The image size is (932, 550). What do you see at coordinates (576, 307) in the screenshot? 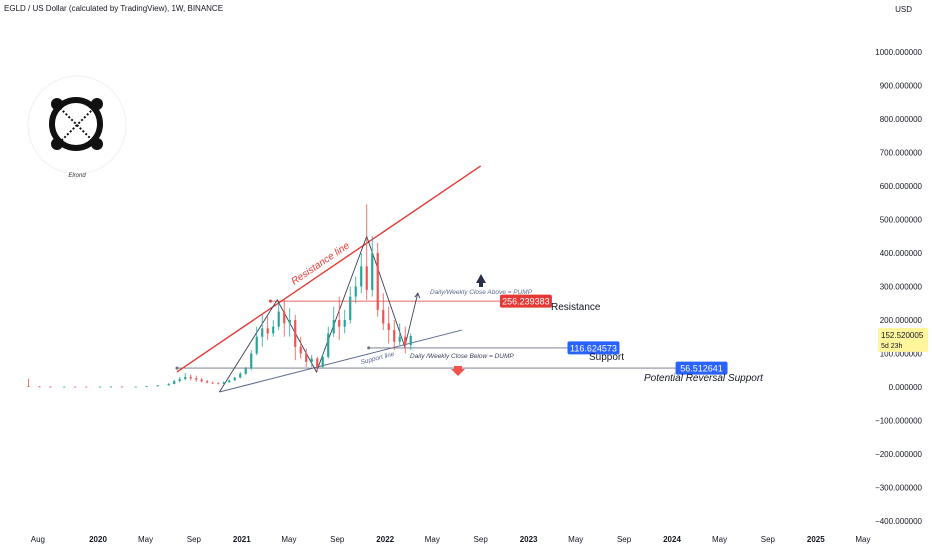
I see `resistance-text-label: Resistance` at bounding box center [576, 307].